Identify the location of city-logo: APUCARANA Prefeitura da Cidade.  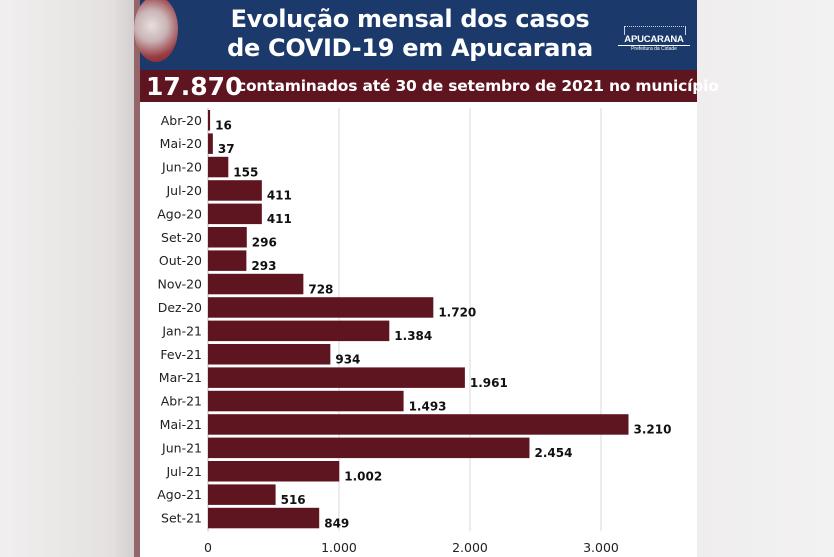
(654, 39).